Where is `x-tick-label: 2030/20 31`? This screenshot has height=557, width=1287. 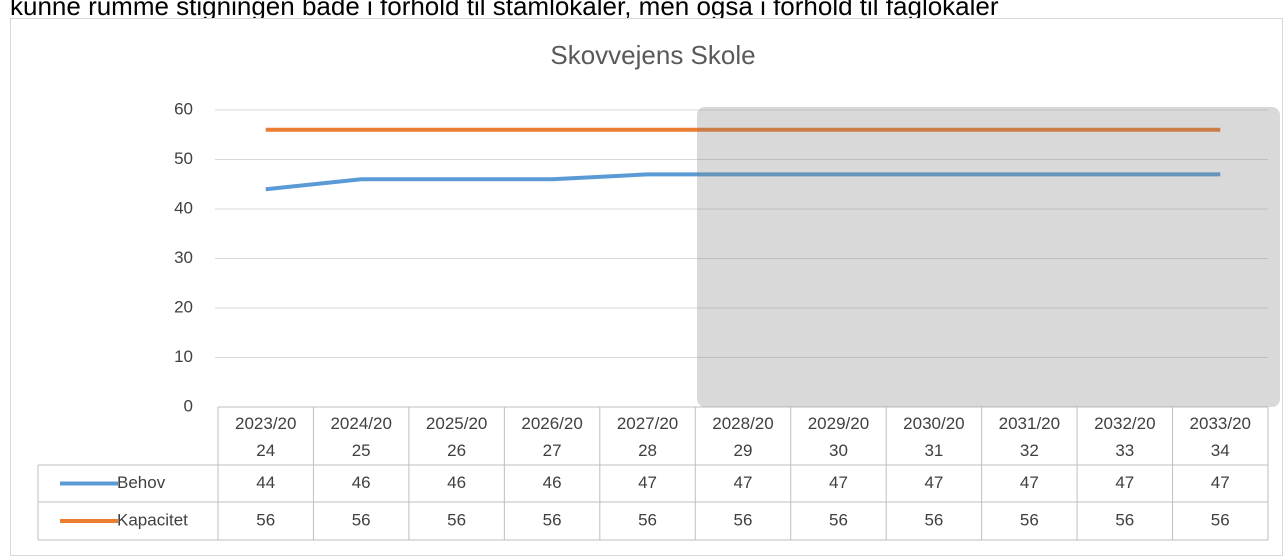 x-tick-label: 2030/20 31 is located at coordinates (933, 437).